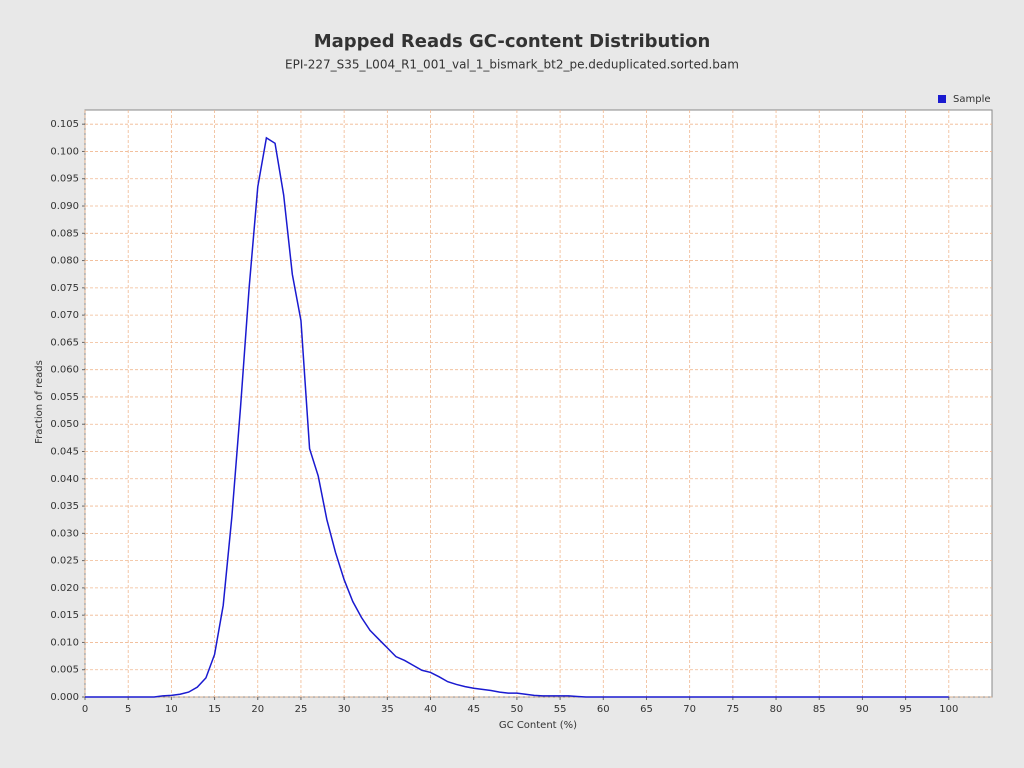 This screenshot has width=1024, height=768. Describe the element at coordinates (64, 315) in the screenshot. I see `y-tick-label: 0.070` at that location.